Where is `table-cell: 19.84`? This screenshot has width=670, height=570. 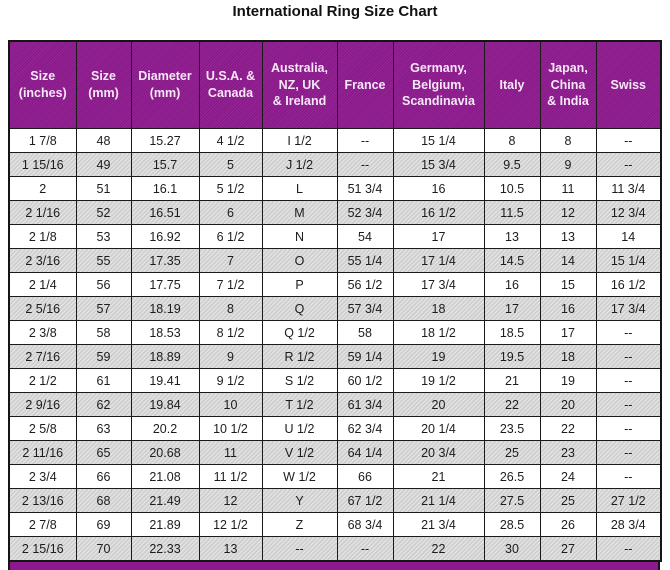 table-cell: 19.84 is located at coordinates (165, 404).